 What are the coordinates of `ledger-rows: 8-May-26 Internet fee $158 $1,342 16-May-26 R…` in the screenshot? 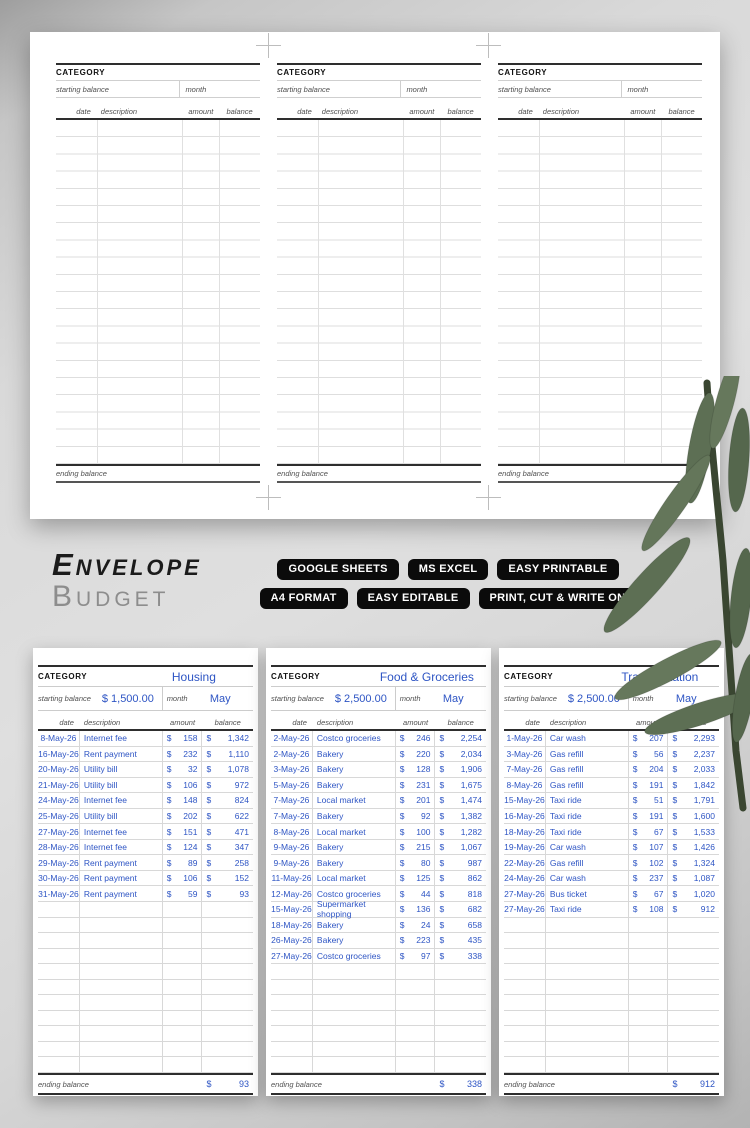 It's located at (145, 902).